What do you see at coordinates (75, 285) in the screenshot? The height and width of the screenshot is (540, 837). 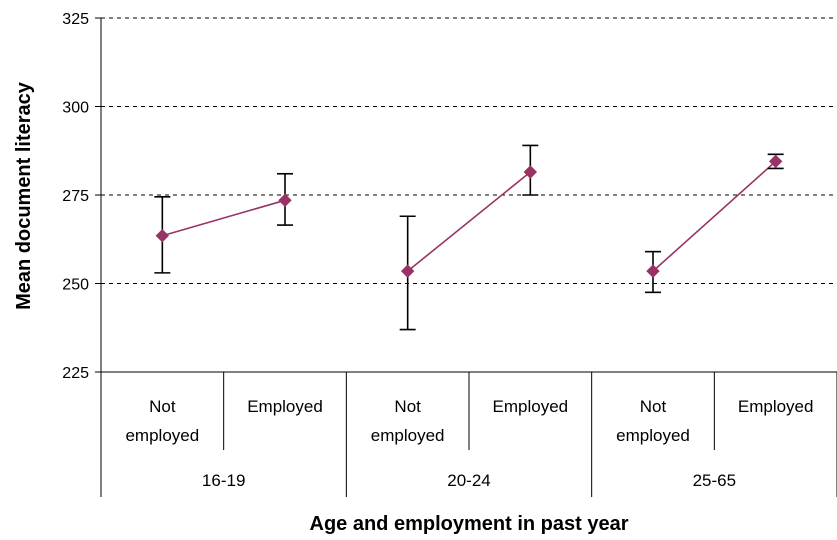 I see `y-tick-label: 250` at bounding box center [75, 285].